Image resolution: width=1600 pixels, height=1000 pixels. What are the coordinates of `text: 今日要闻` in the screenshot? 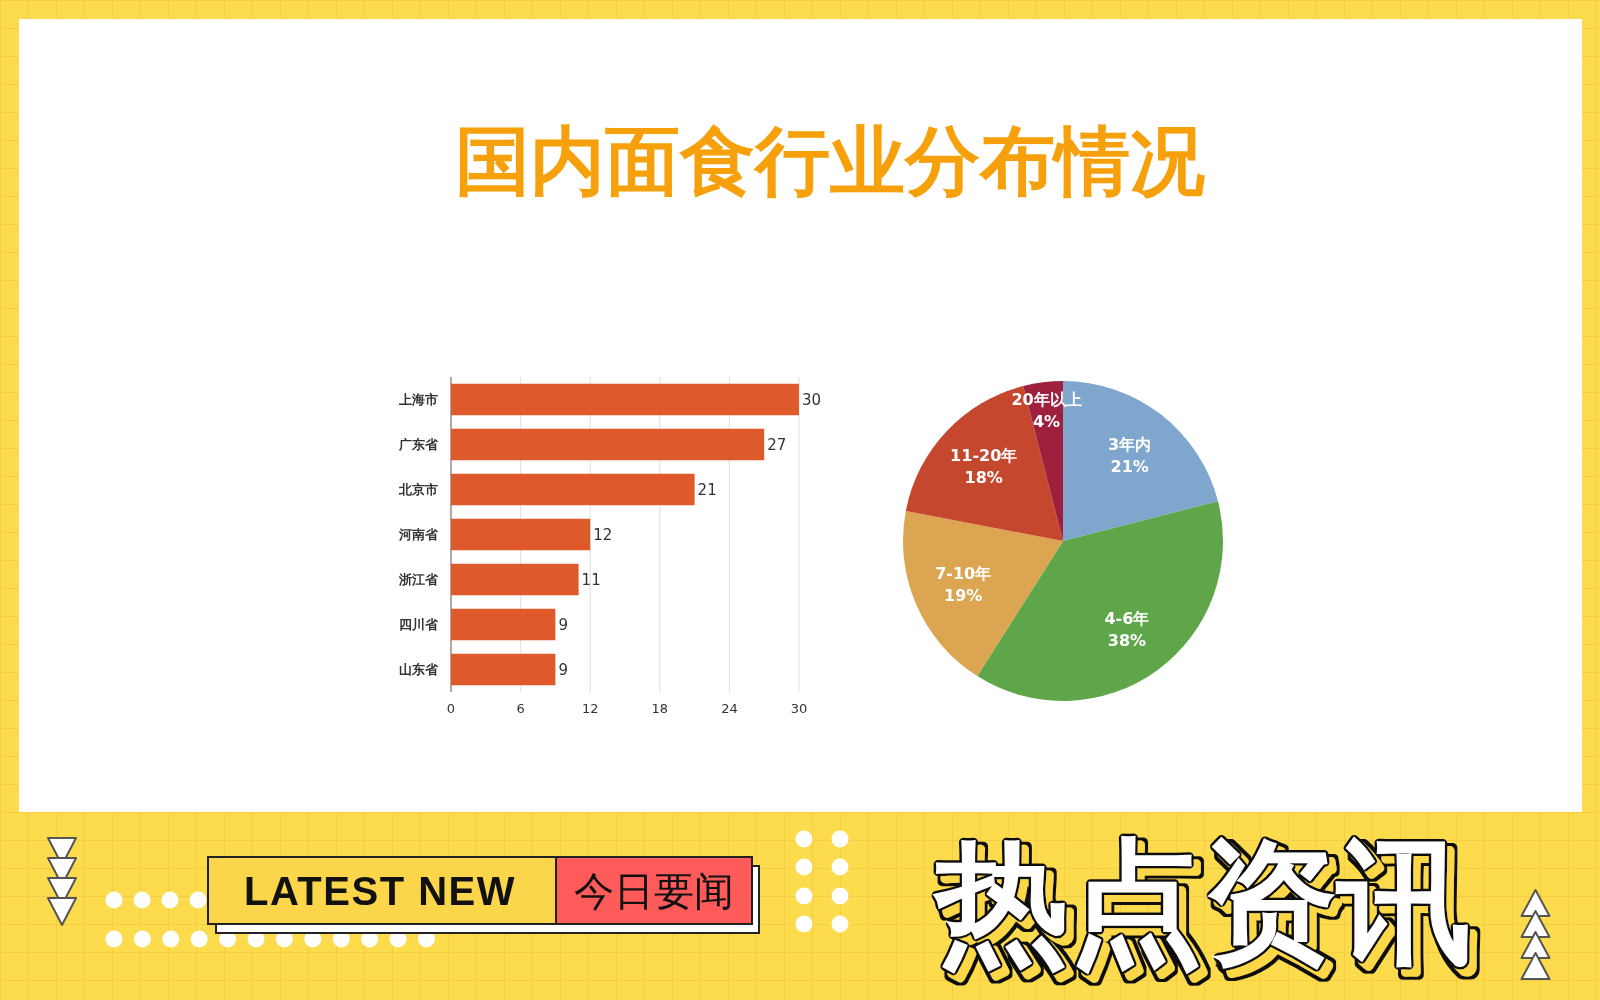 It's located at (654, 891).